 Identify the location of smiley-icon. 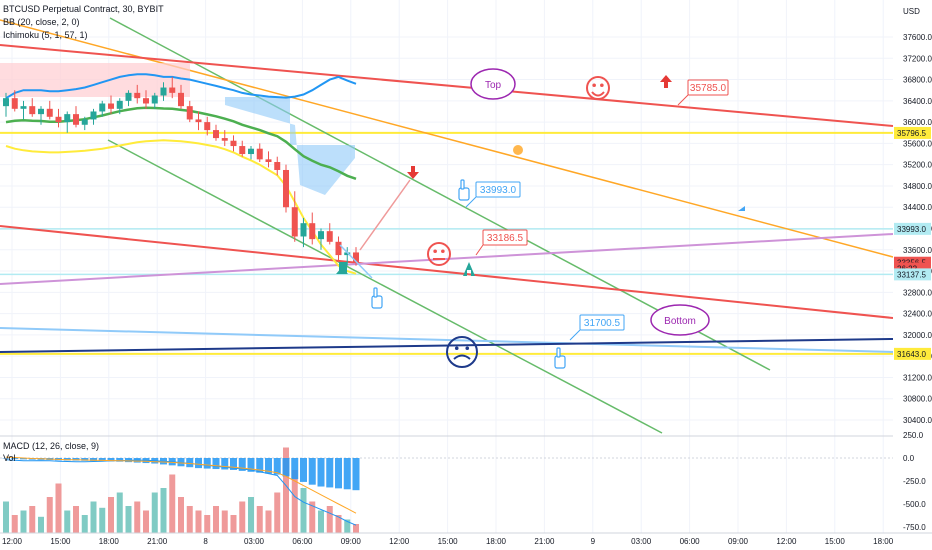
(598, 88).